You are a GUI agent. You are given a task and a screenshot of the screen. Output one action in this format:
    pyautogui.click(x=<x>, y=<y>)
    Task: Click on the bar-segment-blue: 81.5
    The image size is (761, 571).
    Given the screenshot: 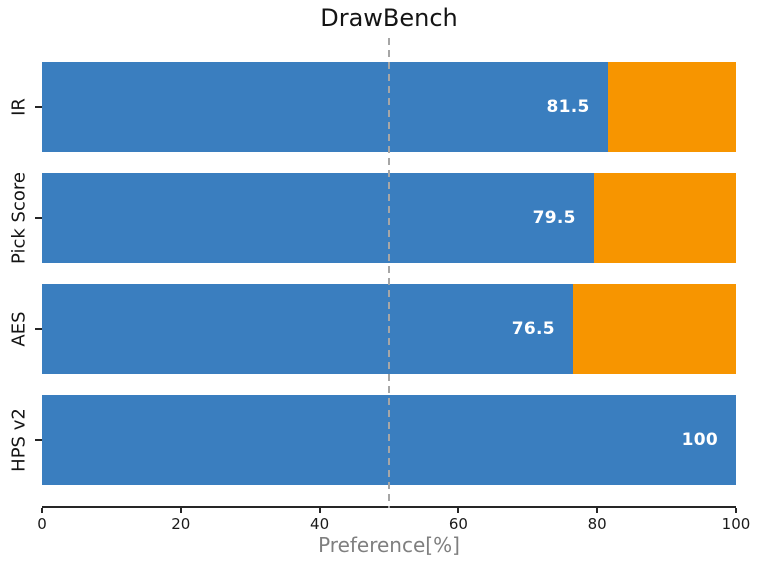 What is the action you would take?
    pyautogui.click(x=325, y=107)
    